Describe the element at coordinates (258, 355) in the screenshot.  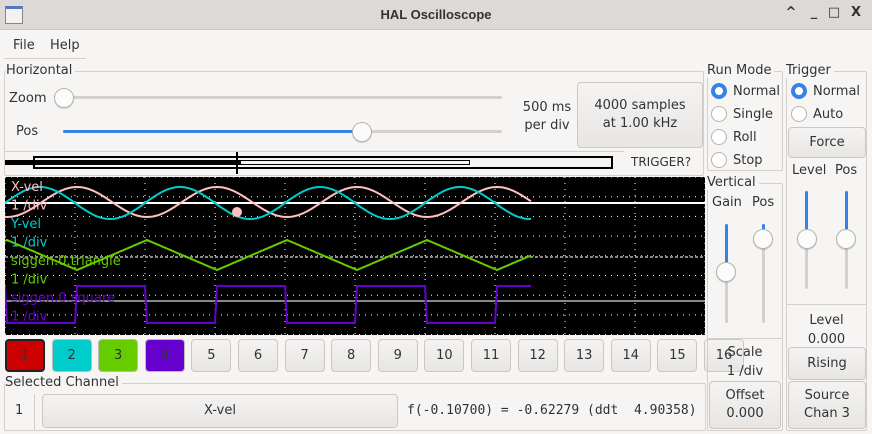
I see `channel-button-6: 6` at that location.